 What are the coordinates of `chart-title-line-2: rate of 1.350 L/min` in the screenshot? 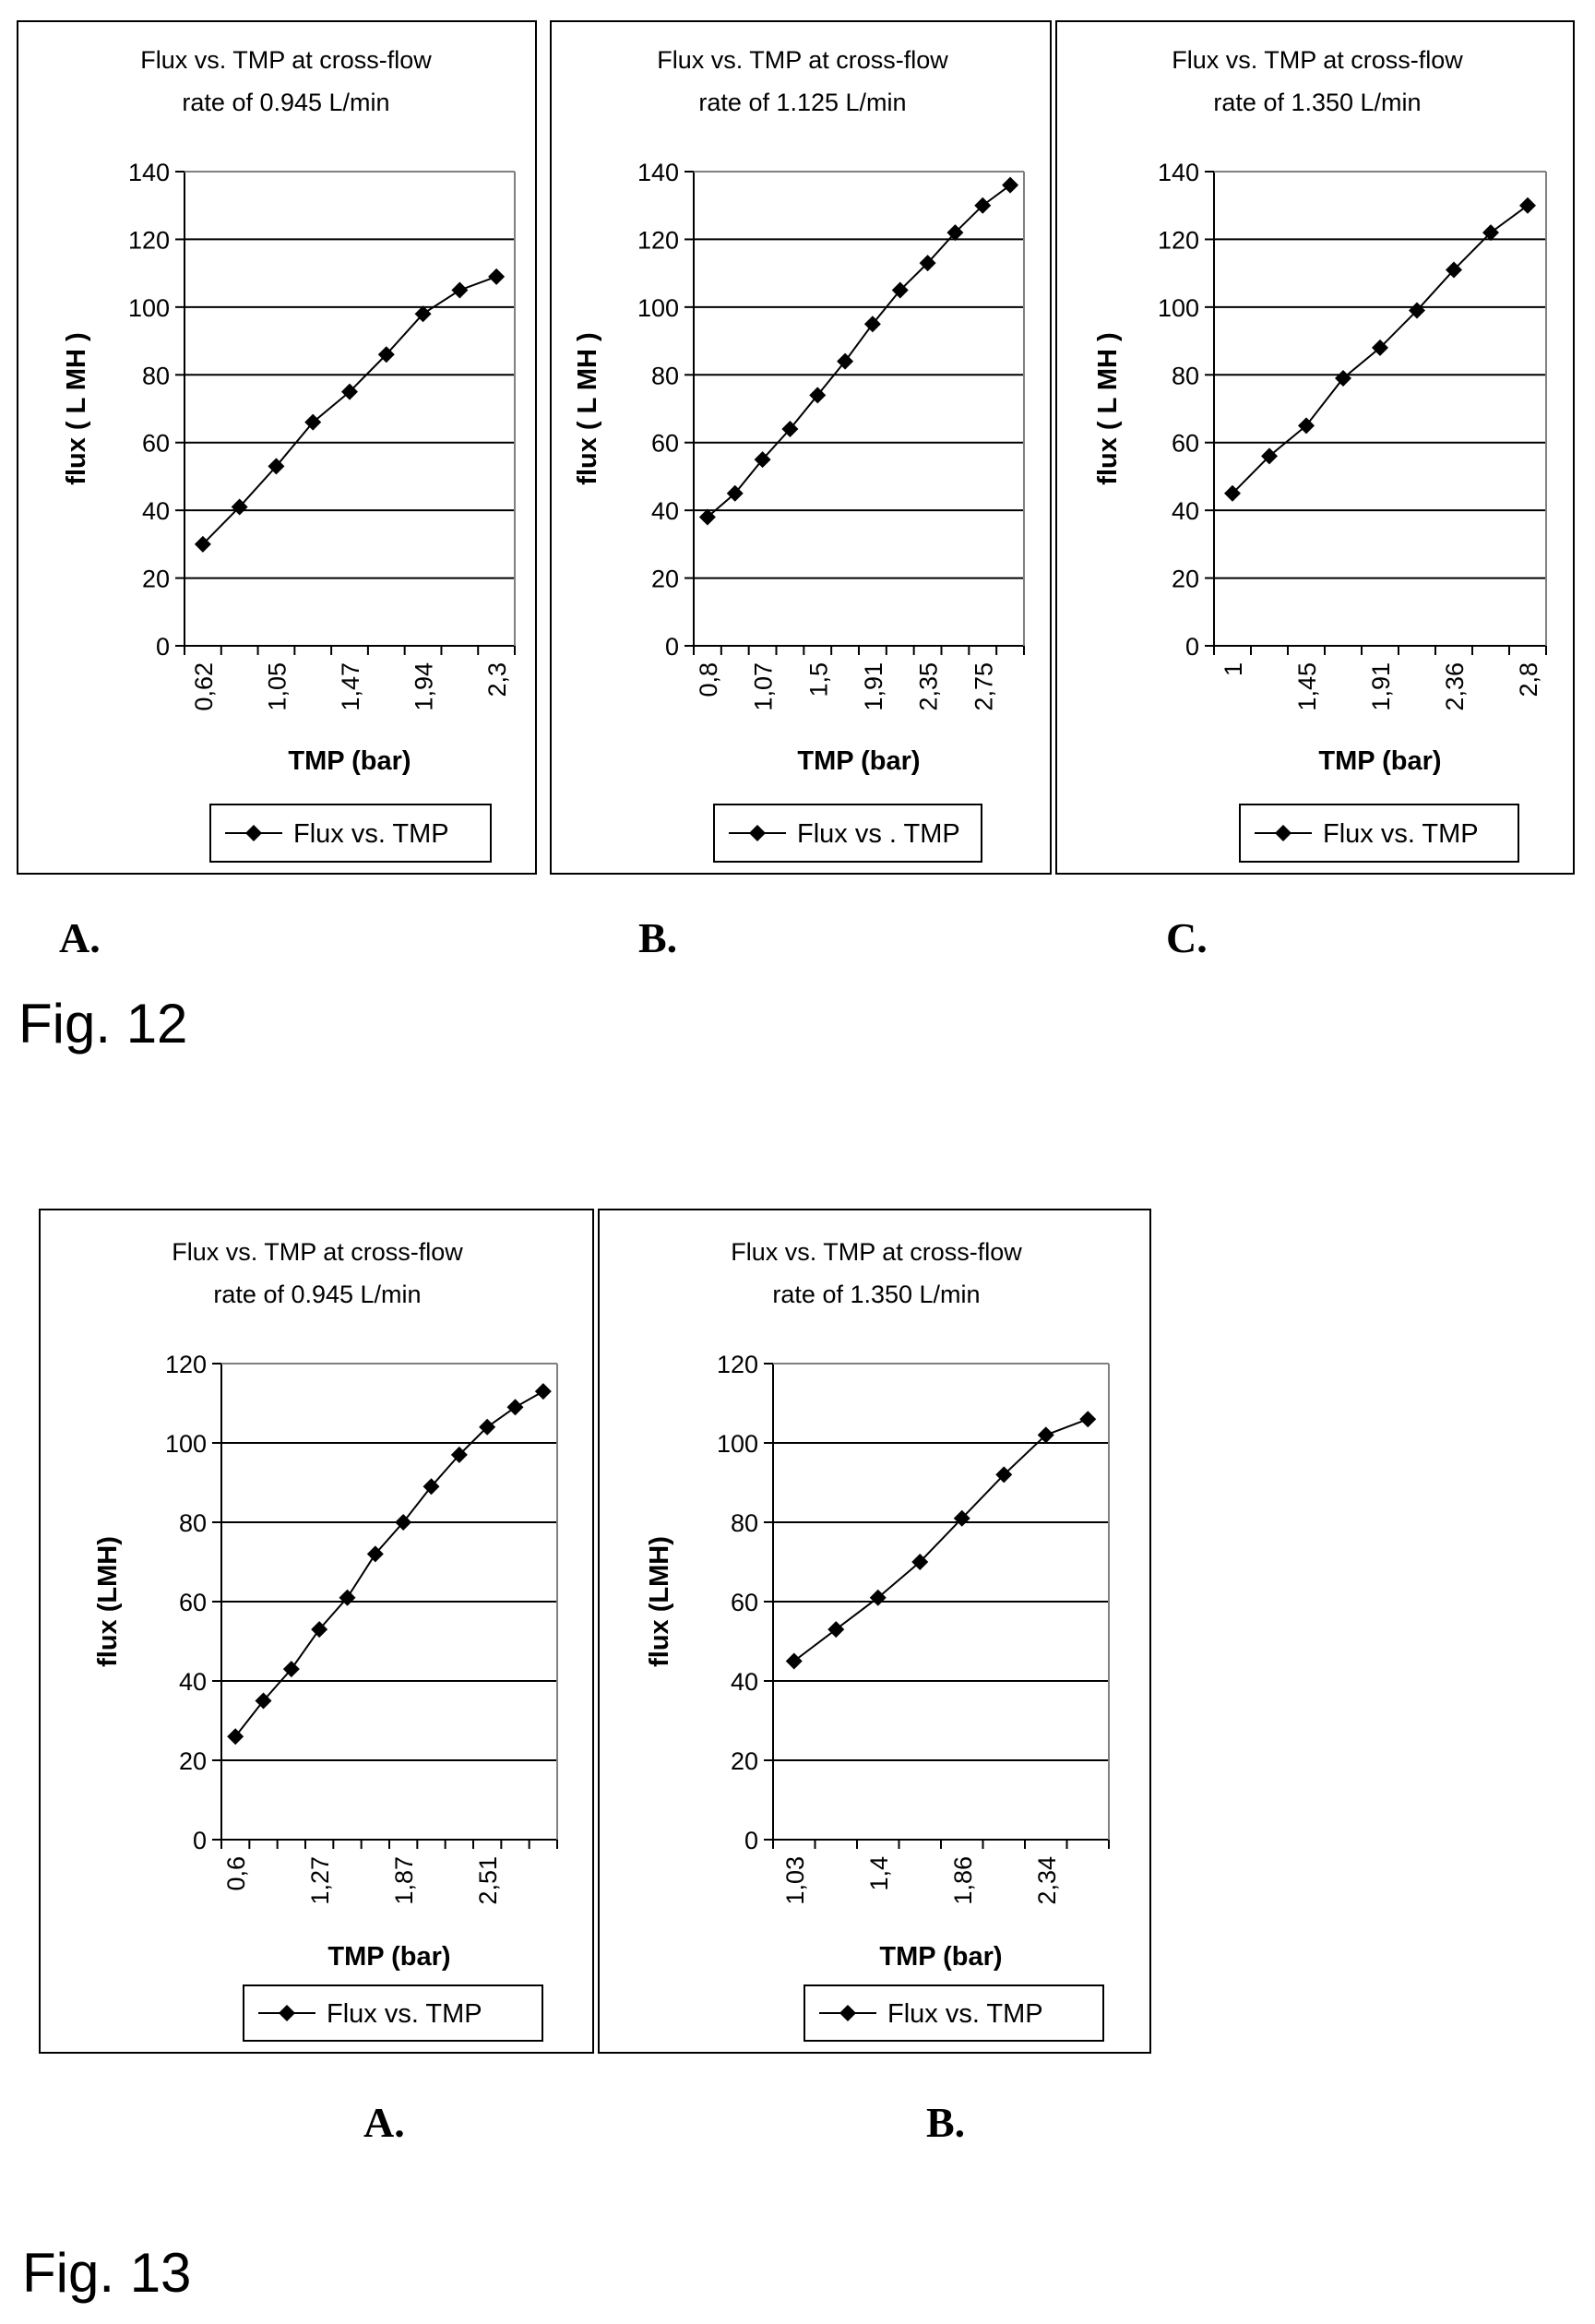 It's located at (876, 1294).